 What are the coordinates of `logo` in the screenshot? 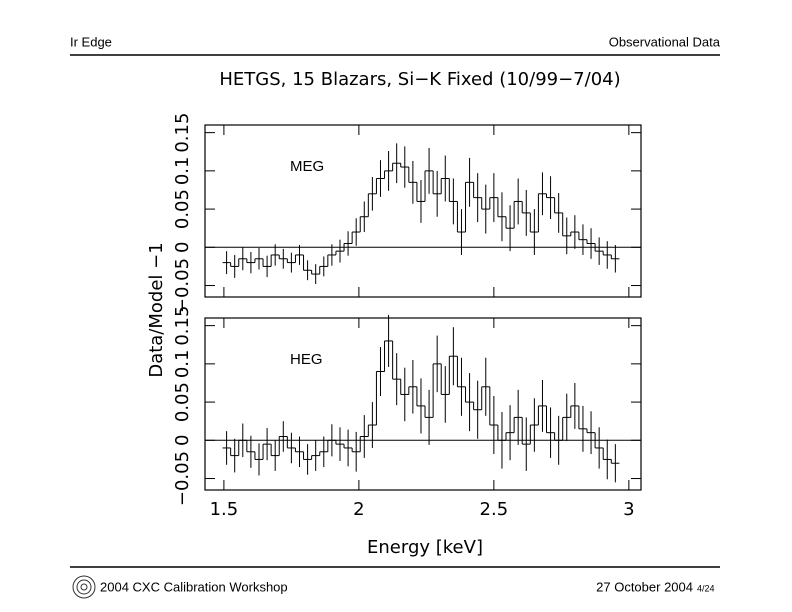 It's located at (84, 587).